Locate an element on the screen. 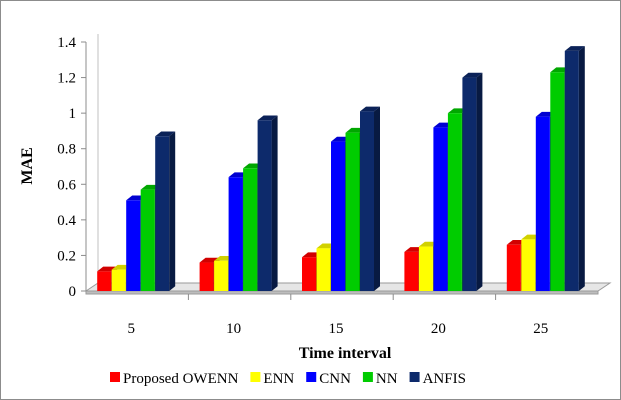  x-tick-labels: 5 10 15 20 25 is located at coordinates (337, 329).